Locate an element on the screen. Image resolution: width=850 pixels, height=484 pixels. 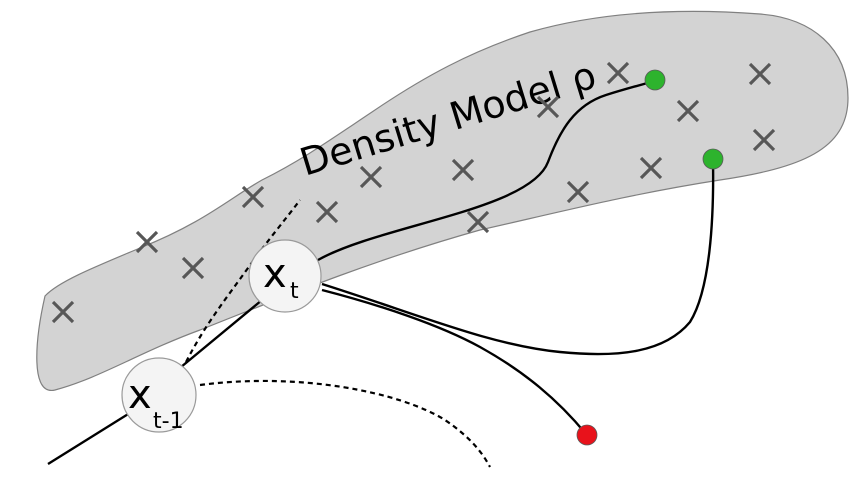
node-x-t-minus-1-main: x is located at coordinates (140, 395).